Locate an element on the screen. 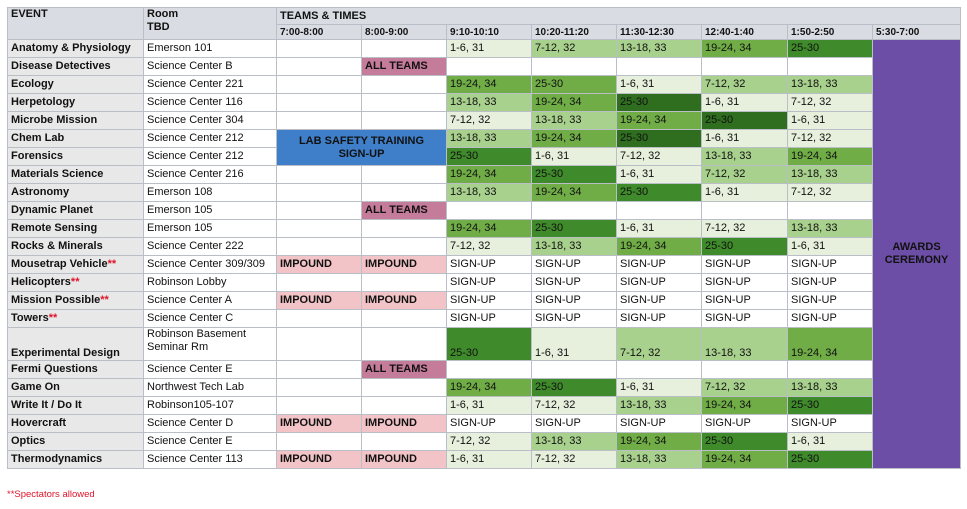 This screenshot has height=509, width=967. room-name: Science Center 116 is located at coordinates (195, 102).